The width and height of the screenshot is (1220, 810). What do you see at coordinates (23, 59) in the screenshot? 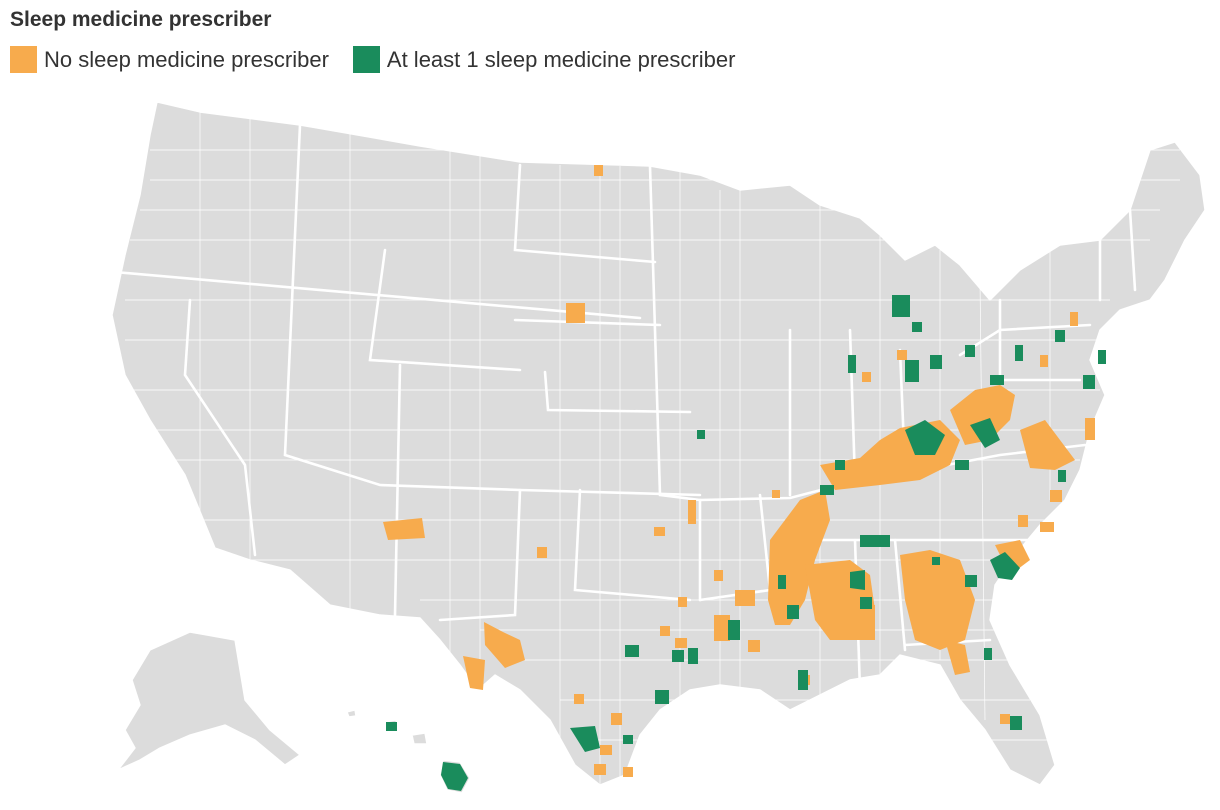
I see `legend-swatch-no-prescriber` at bounding box center [23, 59].